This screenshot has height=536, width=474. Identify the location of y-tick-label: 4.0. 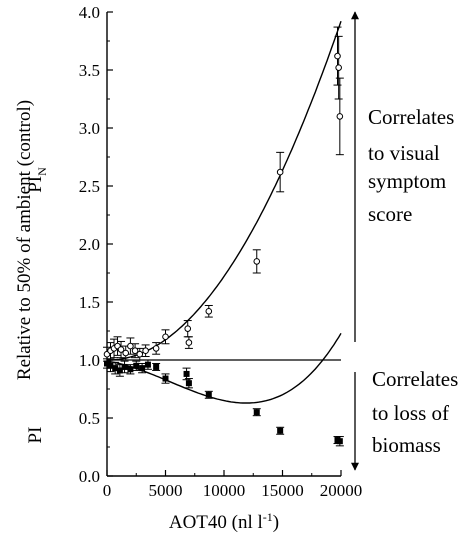
(89, 12).